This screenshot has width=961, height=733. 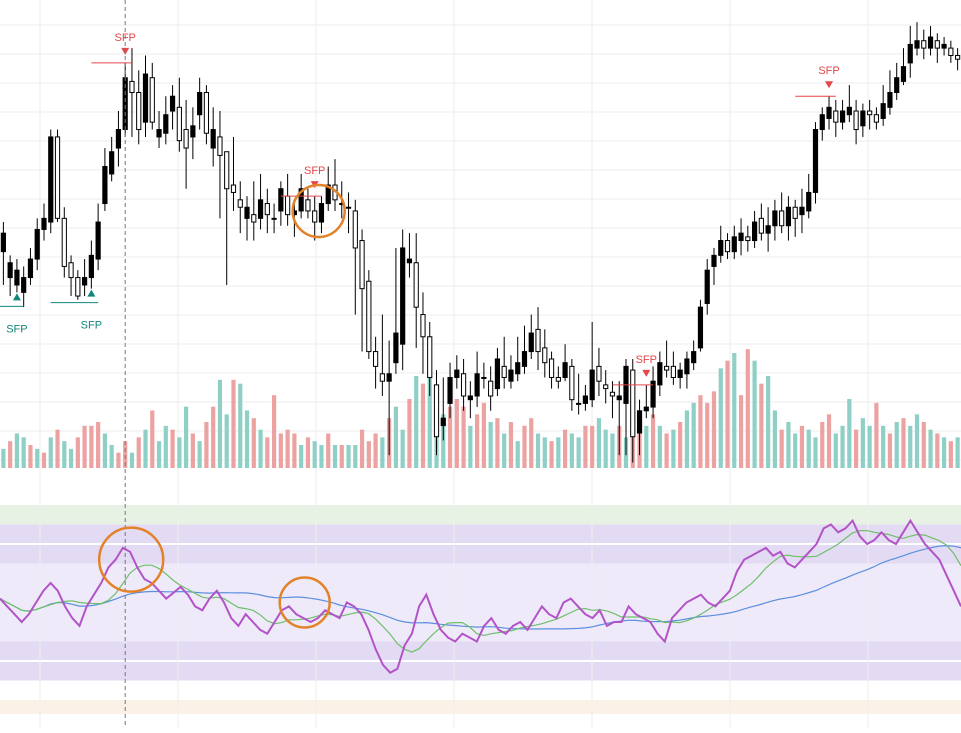 I want to click on highlight-circle-price, so click(x=318, y=211).